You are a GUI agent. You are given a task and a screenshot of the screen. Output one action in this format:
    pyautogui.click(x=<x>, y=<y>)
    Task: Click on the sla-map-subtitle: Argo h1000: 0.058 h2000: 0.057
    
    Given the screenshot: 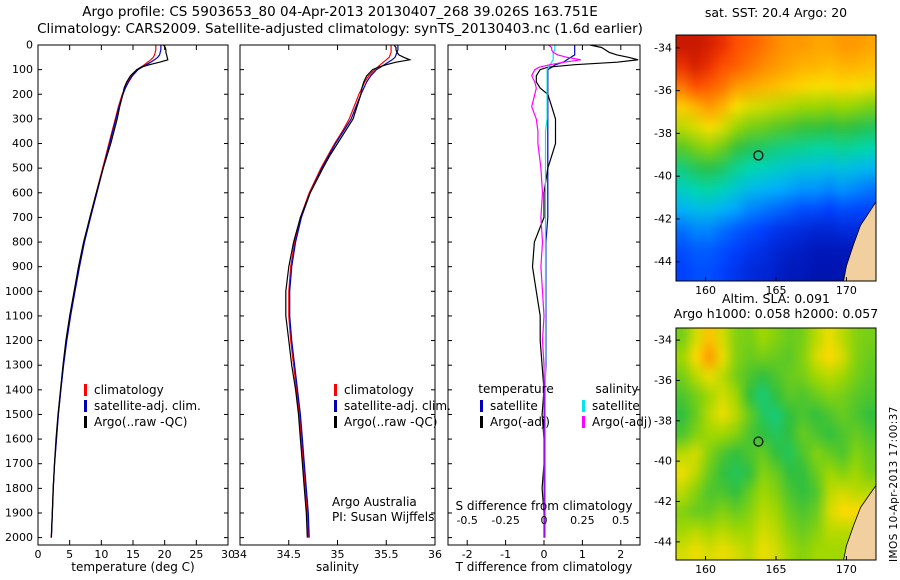 What is the action you would take?
    pyautogui.click(x=776, y=313)
    